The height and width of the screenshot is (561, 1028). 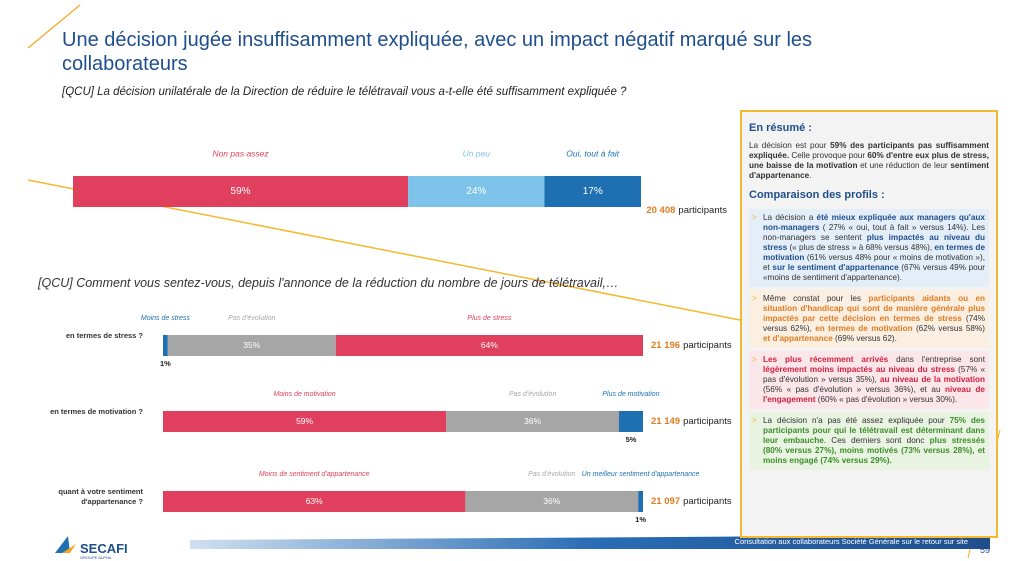 What do you see at coordinates (798, 338) in the screenshot?
I see `text-run: et d'appartenance` at bounding box center [798, 338].